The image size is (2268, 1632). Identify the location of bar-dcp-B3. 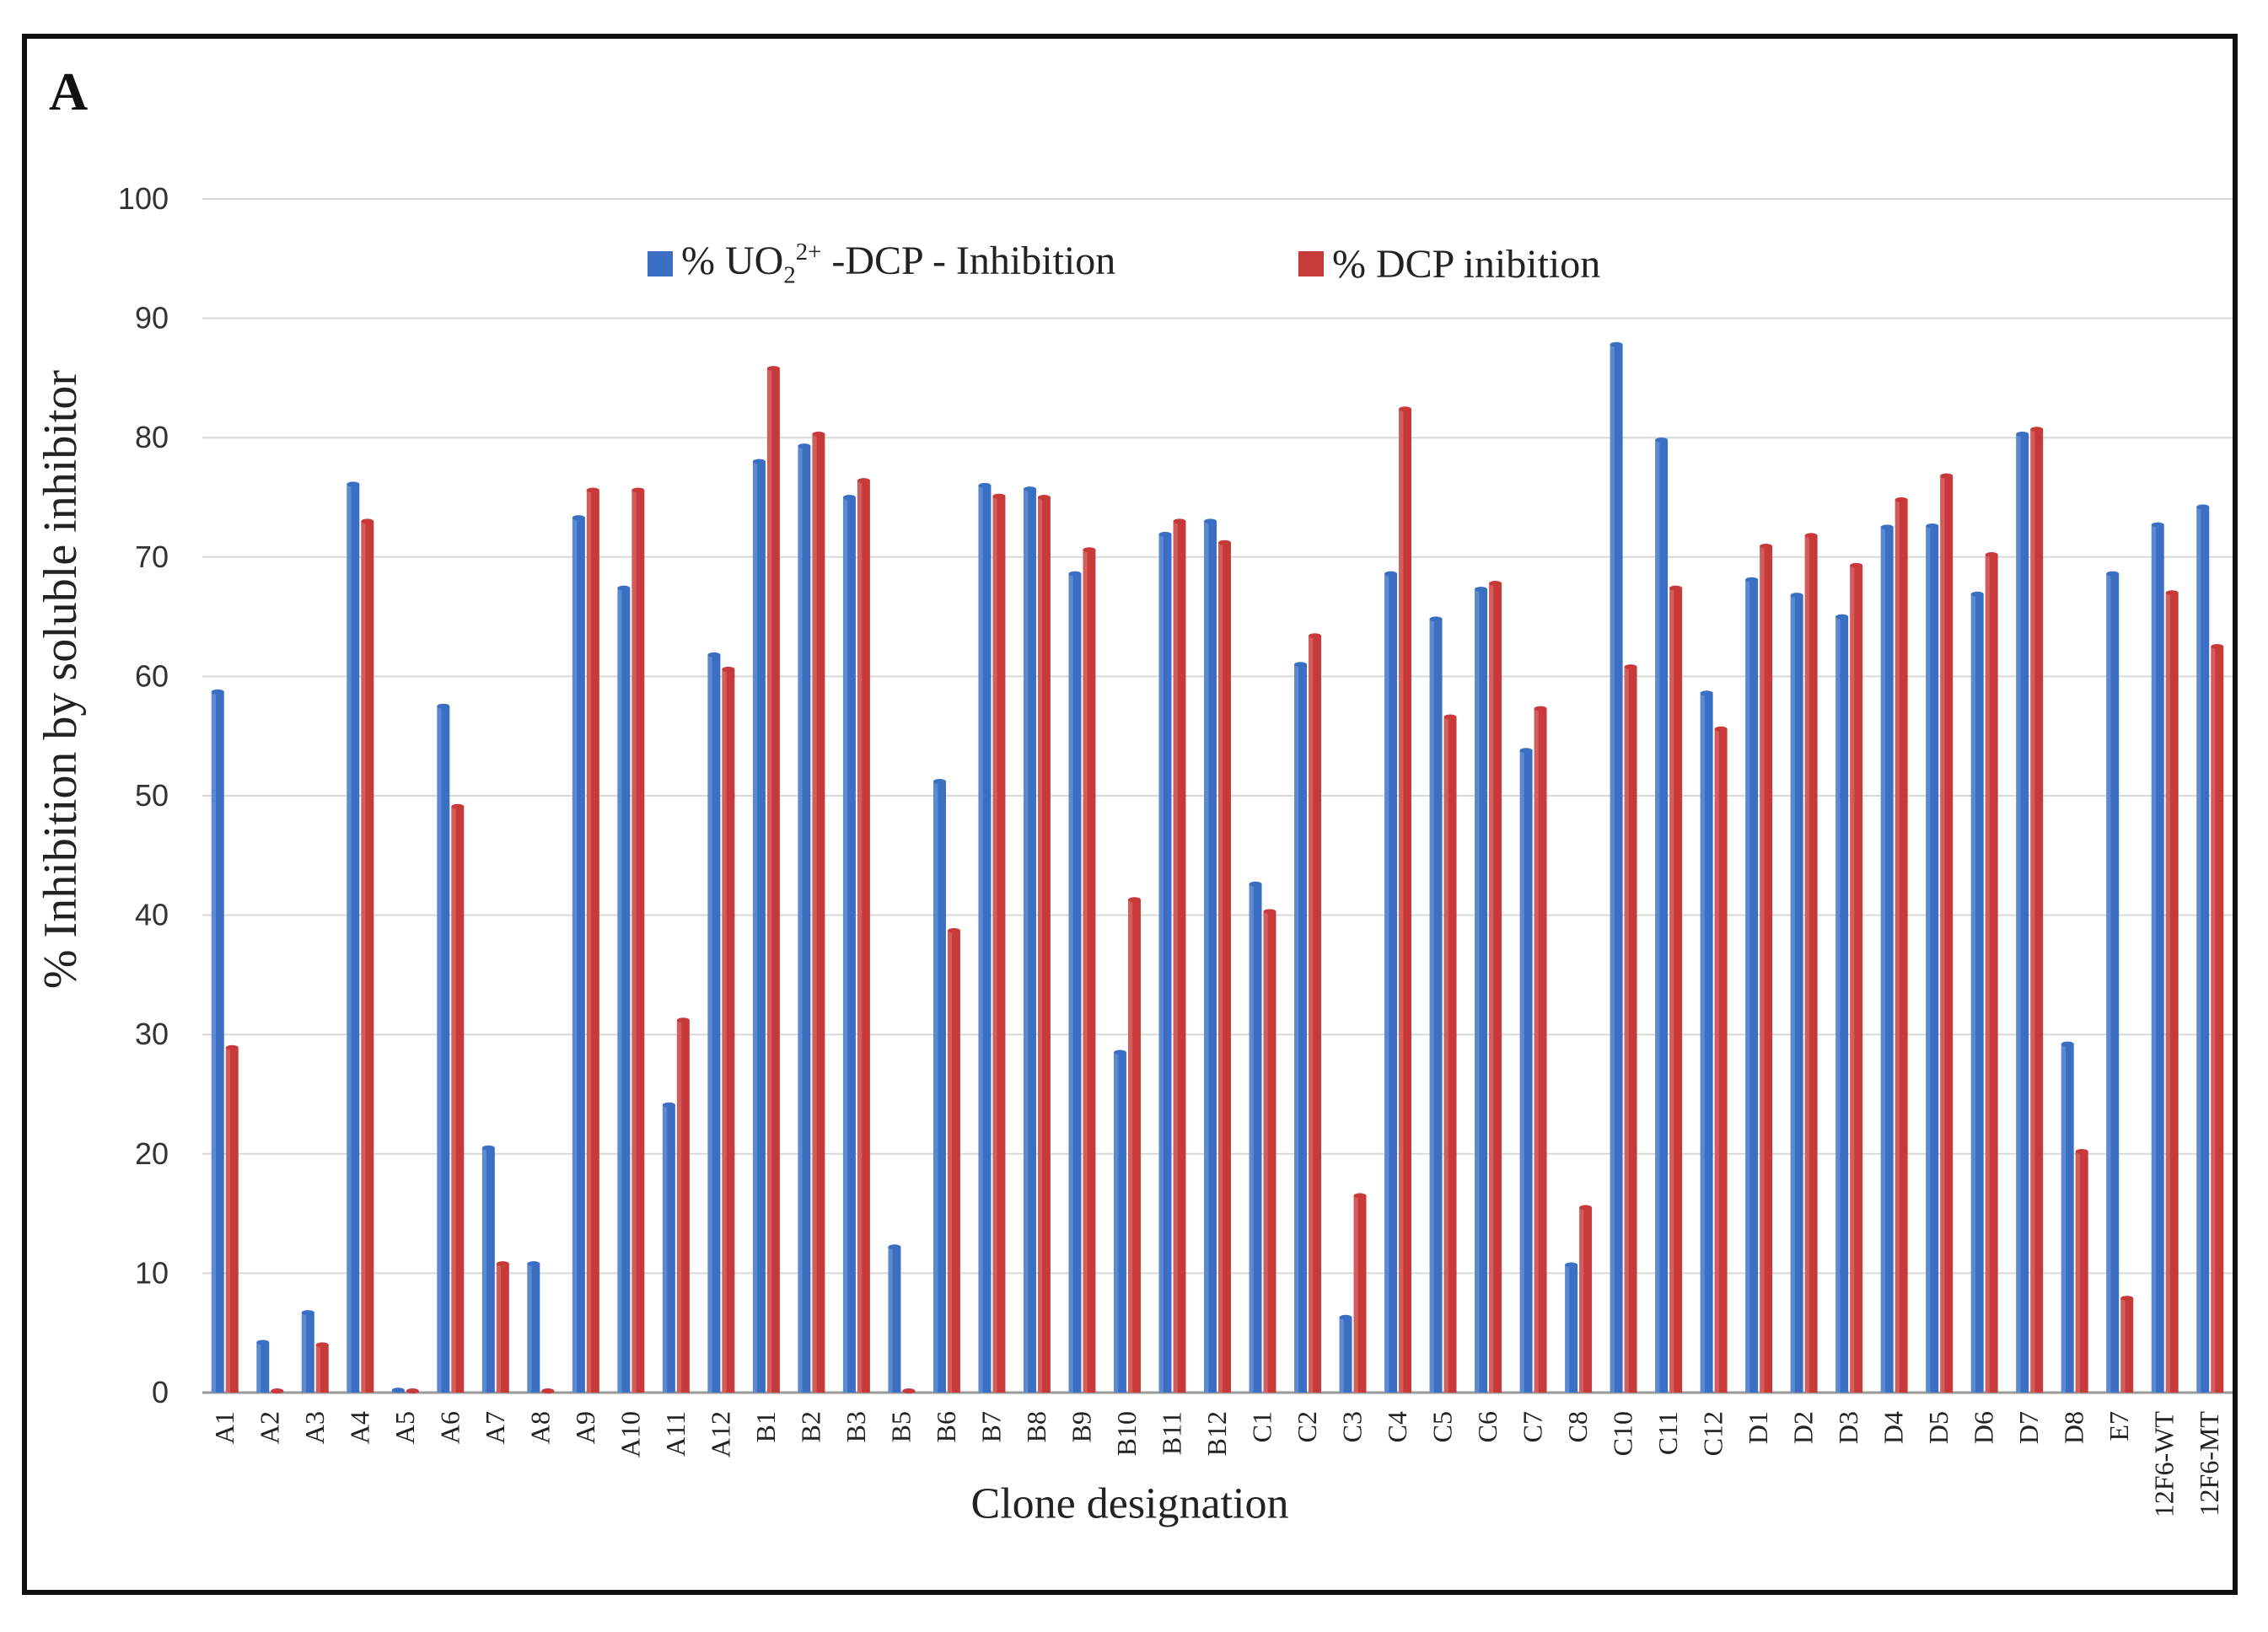
(863, 936).